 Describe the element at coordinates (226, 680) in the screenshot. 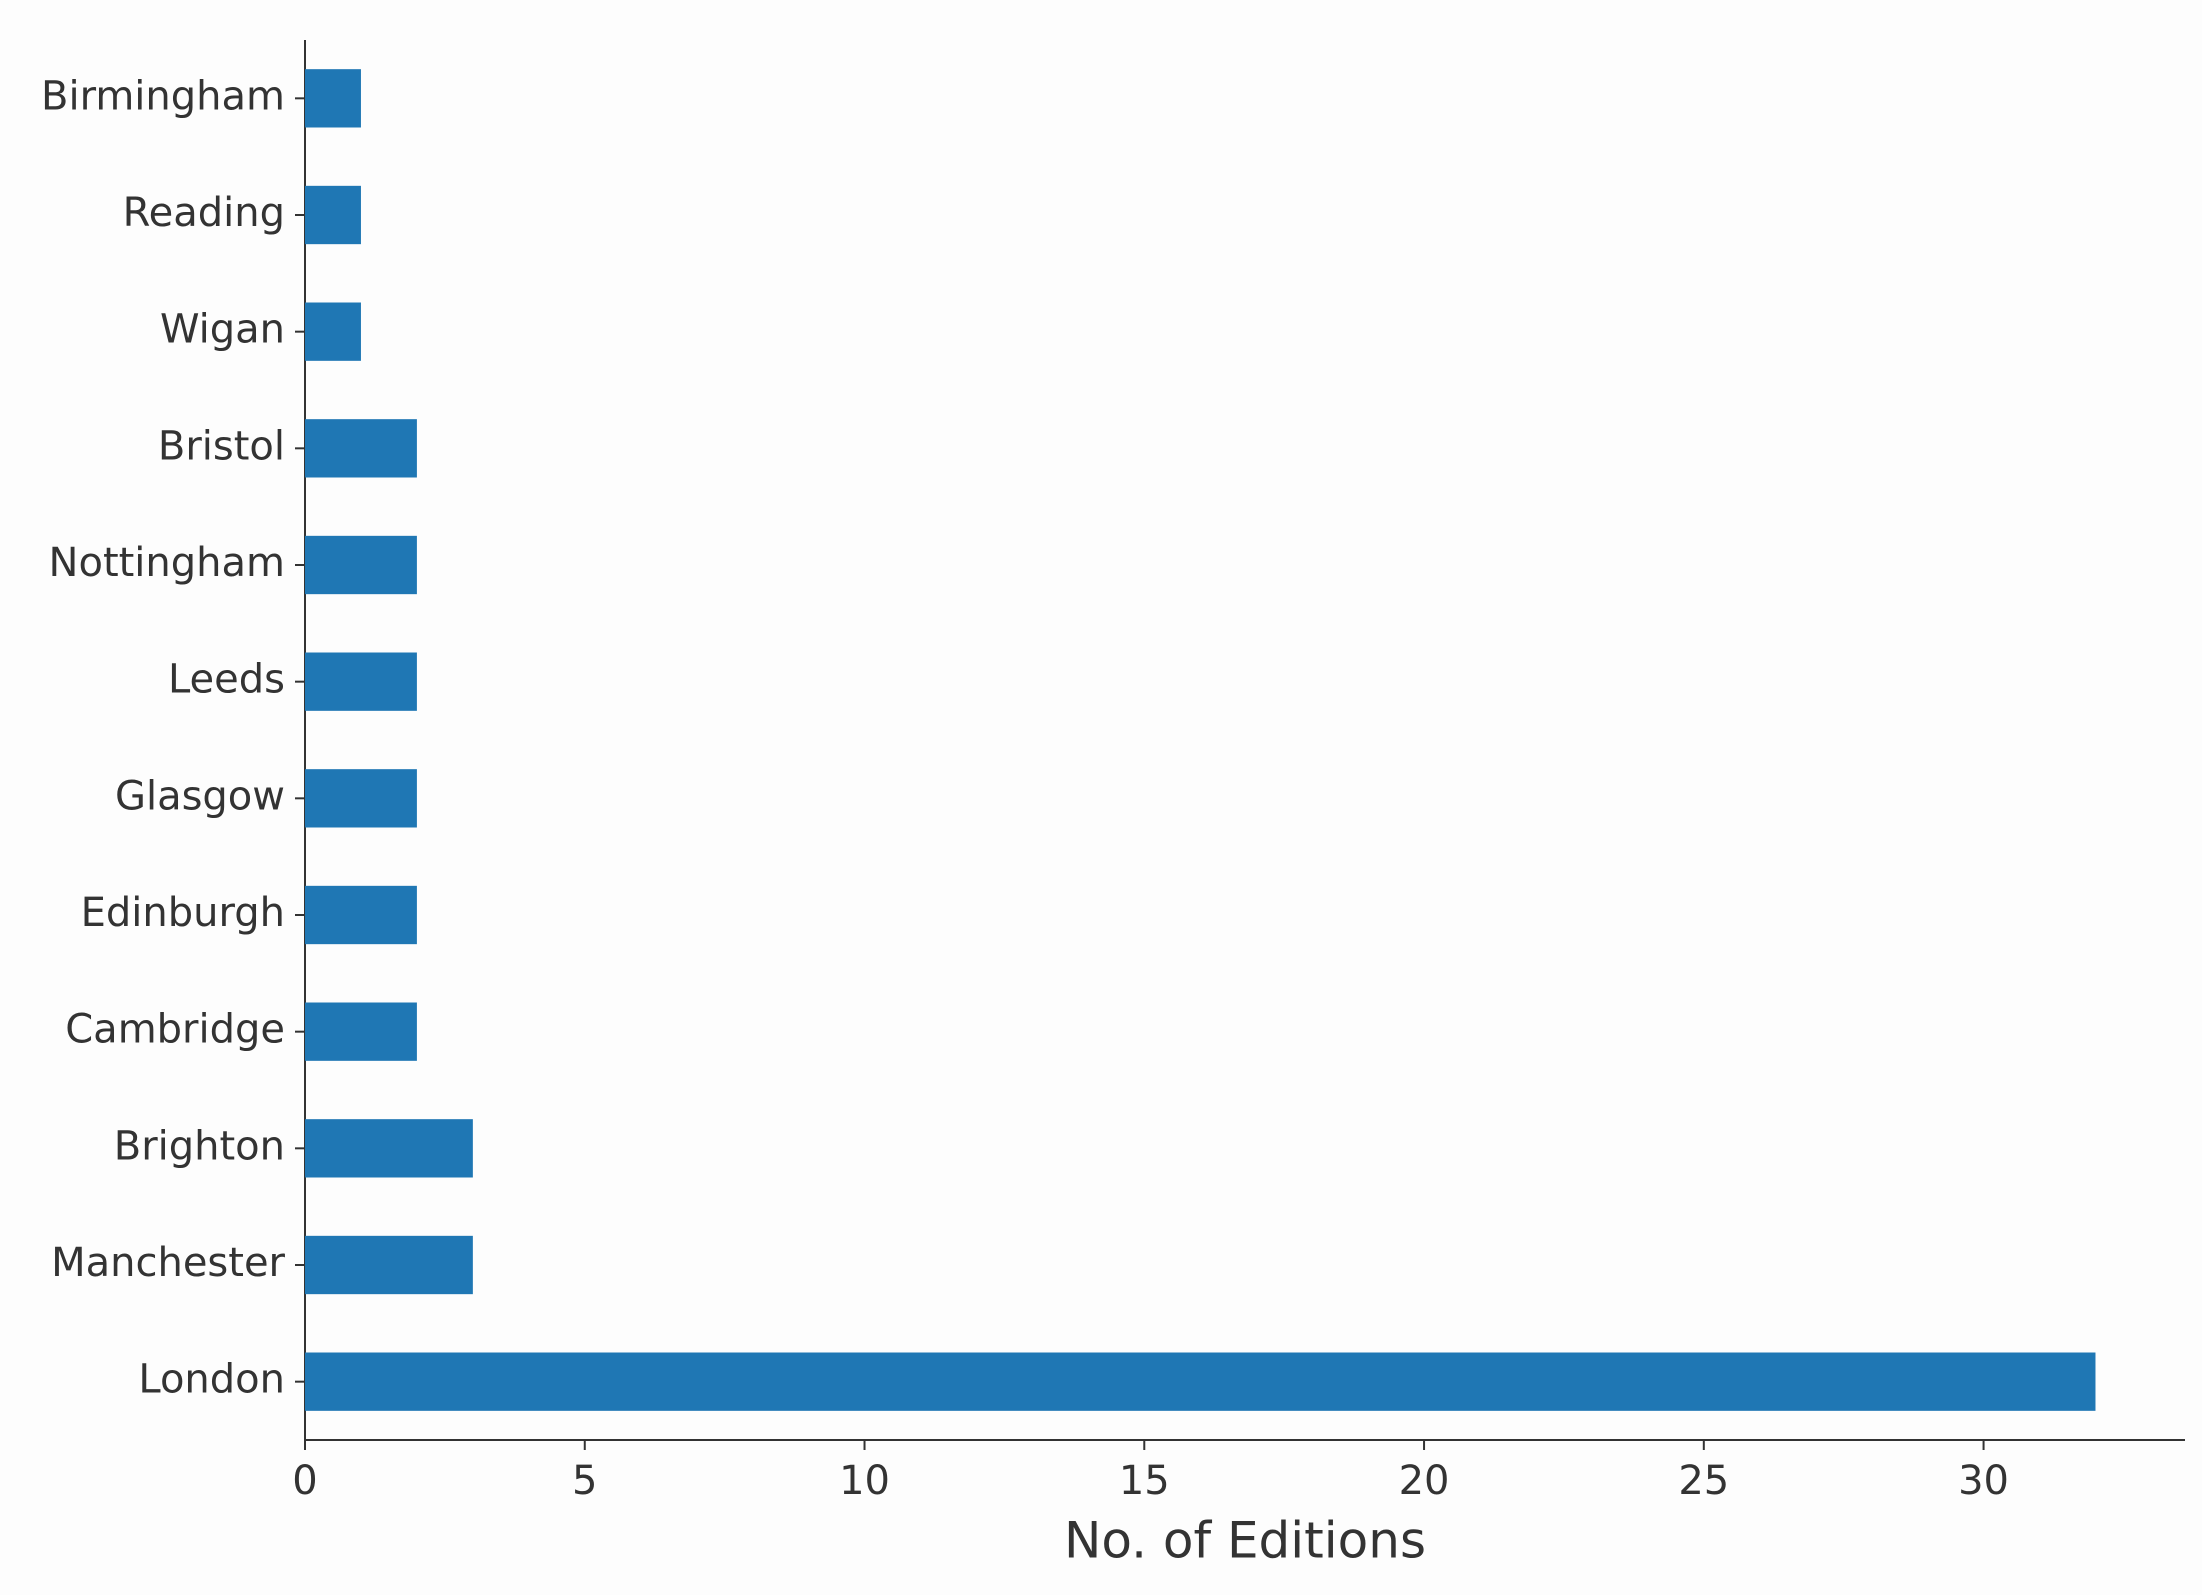

I see `y-tick-label: Leeds` at that location.